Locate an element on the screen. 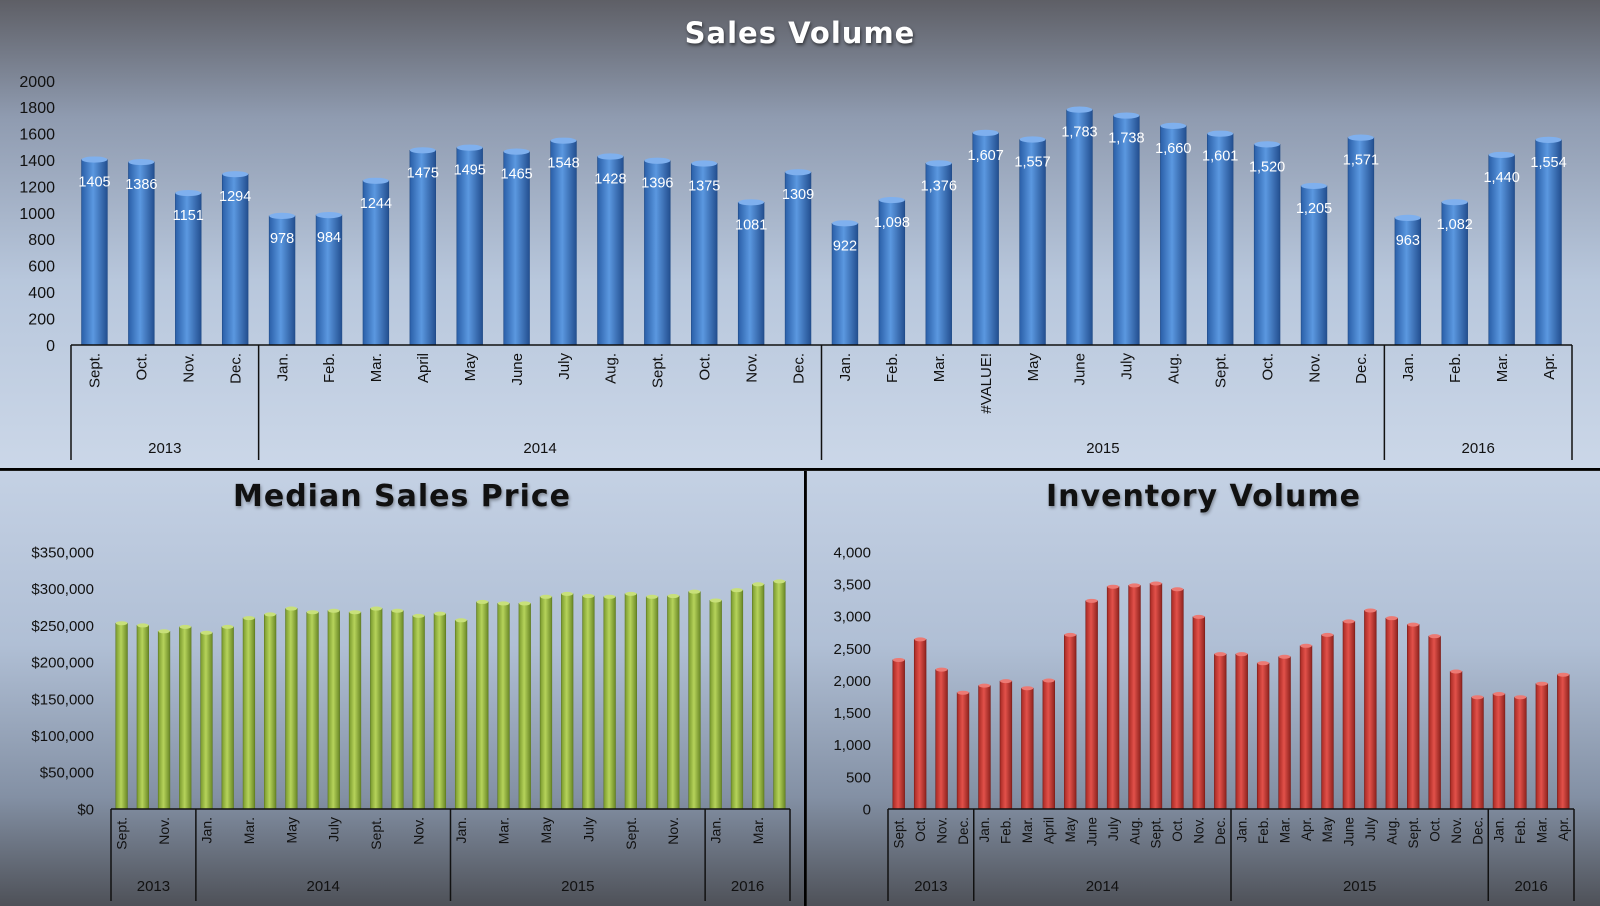 The image size is (1600, 906). y-tick-label: 1200 is located at coordinates (37, 187).